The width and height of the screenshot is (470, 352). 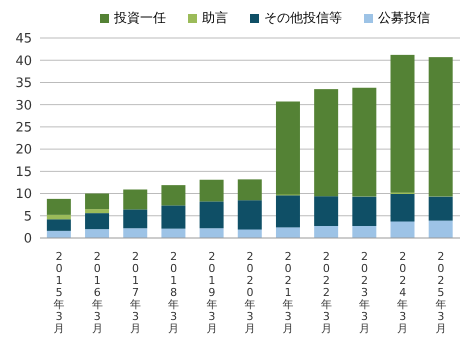 What do you see at coordinates (440, 292) in the screenshot?
I see `x-tick-label: 2025年3月` at bounding box center [440, 292].